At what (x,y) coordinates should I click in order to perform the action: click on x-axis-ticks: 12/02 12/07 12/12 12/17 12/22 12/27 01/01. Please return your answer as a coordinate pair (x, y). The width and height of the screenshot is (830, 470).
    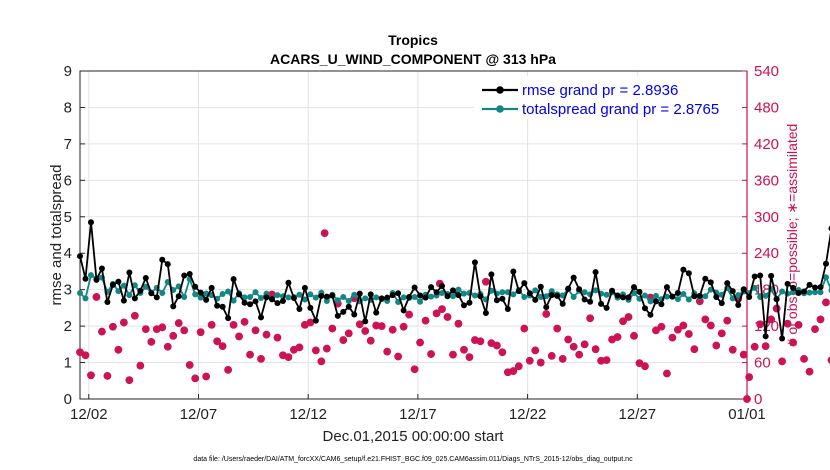
    Looking at the image, I should click on (418, 408).